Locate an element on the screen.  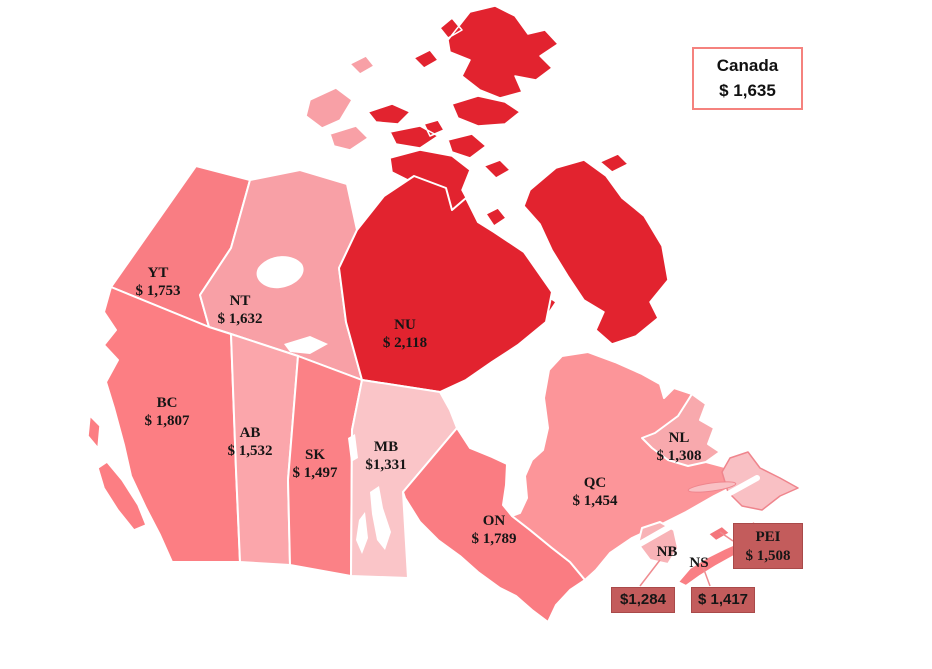
nb-leader-line is located at coordinates (650, 573).